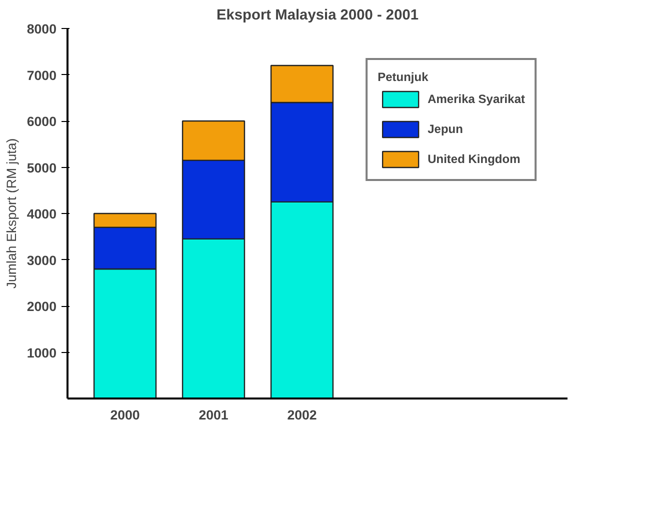 The width and height of the screenshot is (645, 515). I want to click on legend-label: Jepun, so click(445, 129).